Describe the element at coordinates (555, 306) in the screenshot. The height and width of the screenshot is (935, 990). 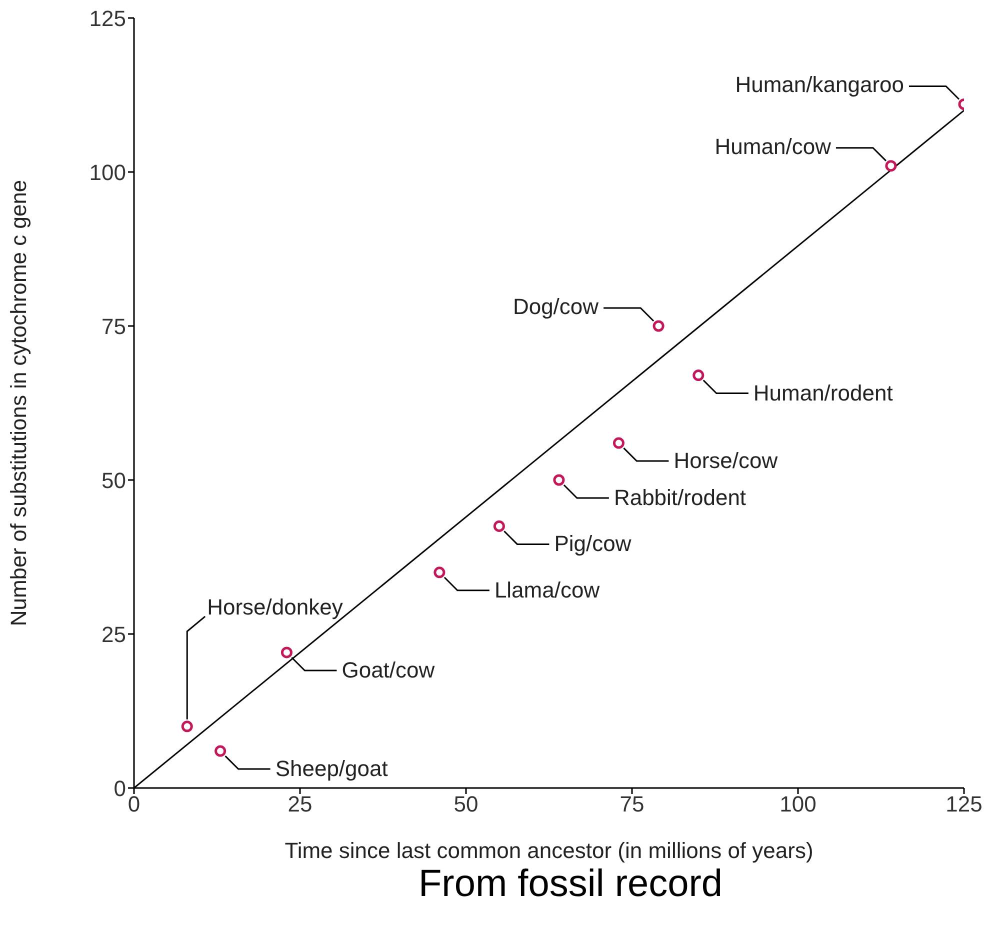
I see `annotation: Dog/cow` at that location.